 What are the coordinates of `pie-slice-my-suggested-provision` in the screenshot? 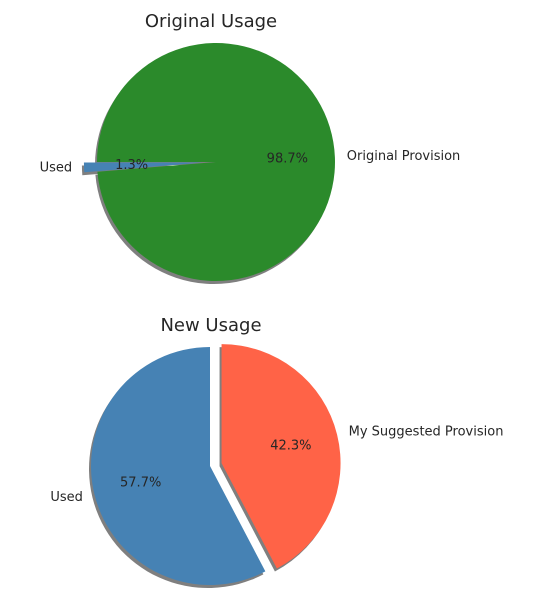 It's located at (281, 456).